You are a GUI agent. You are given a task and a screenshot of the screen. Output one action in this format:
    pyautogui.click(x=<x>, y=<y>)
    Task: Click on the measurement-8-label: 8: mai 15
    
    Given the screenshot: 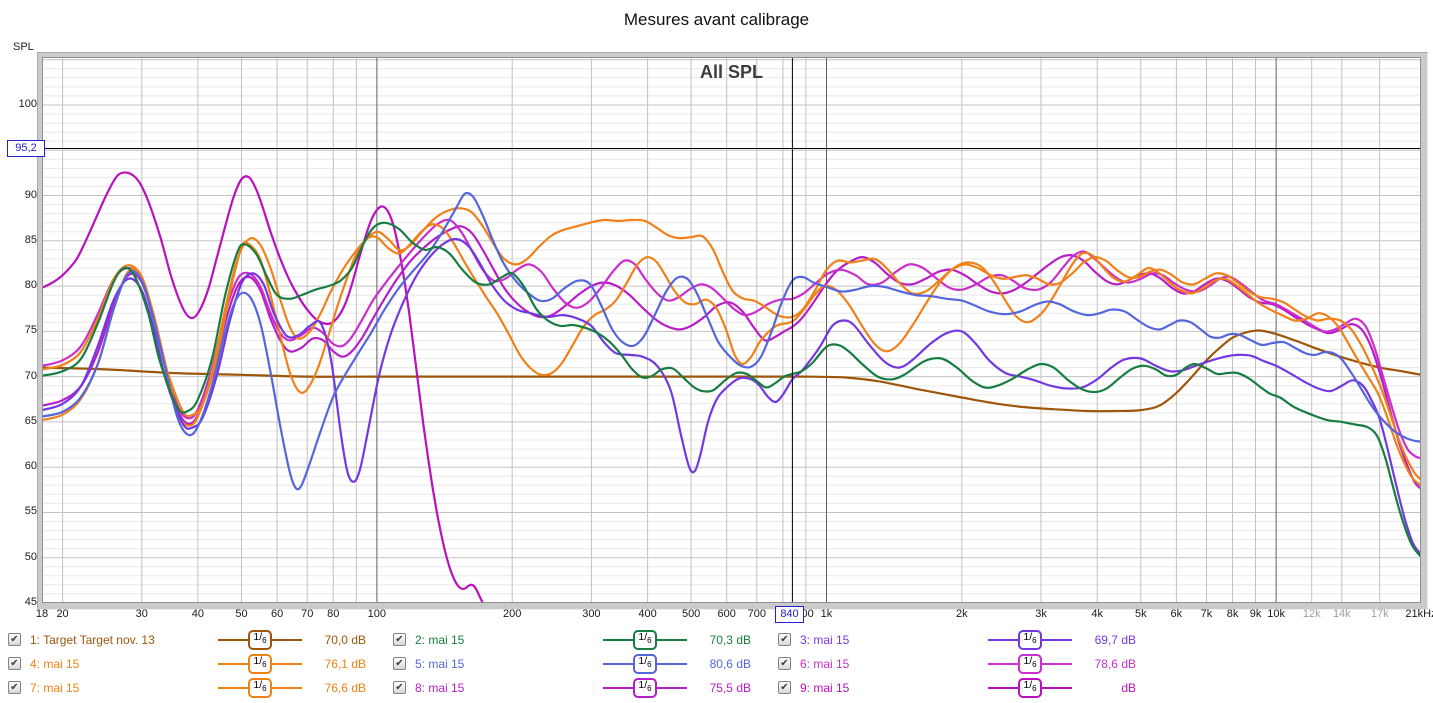 What is the action you would take?
    pyautogui.click(x=440, y=688)
    